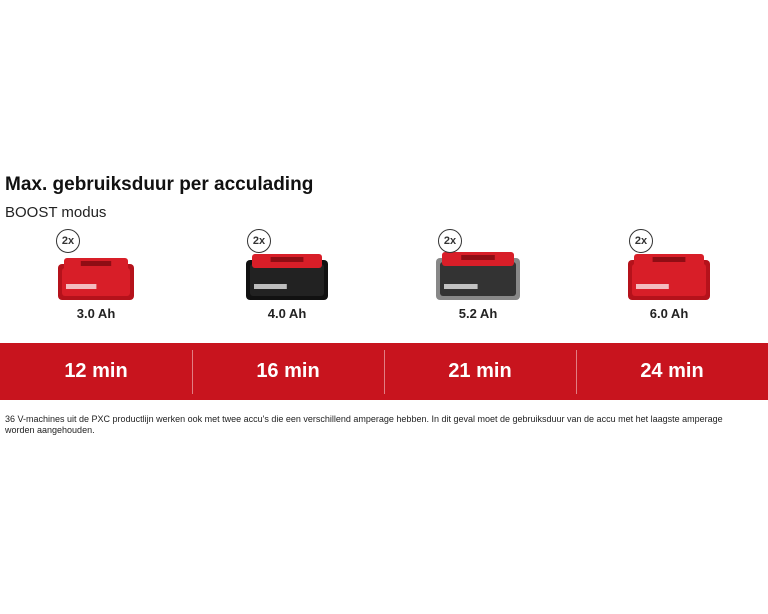 The height and width of the screenshot is (614, 768). Describe the element at coordinates (159, 184) in the screenshot. I see `title: Max. gebruiksduur per acculading` at that location.